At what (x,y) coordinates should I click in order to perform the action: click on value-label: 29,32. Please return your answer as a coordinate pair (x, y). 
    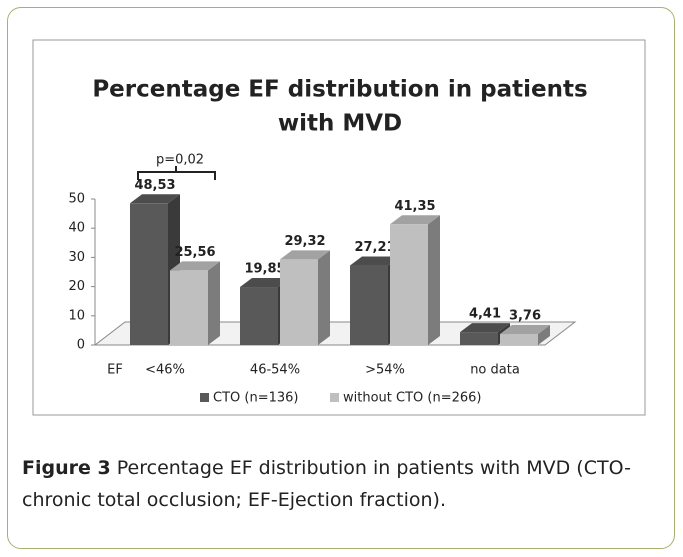
    Looking at the image, I should click on (304, 241).